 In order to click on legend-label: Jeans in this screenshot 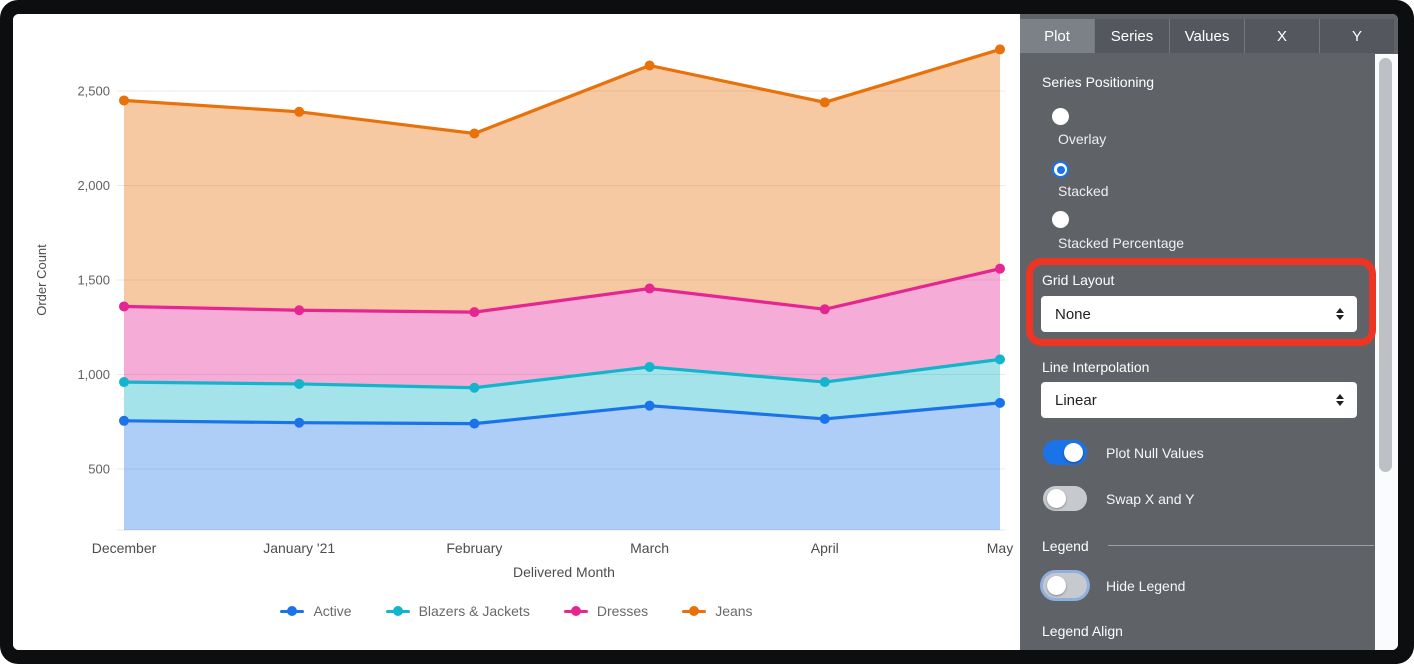, I will do `click(734, 611)`.